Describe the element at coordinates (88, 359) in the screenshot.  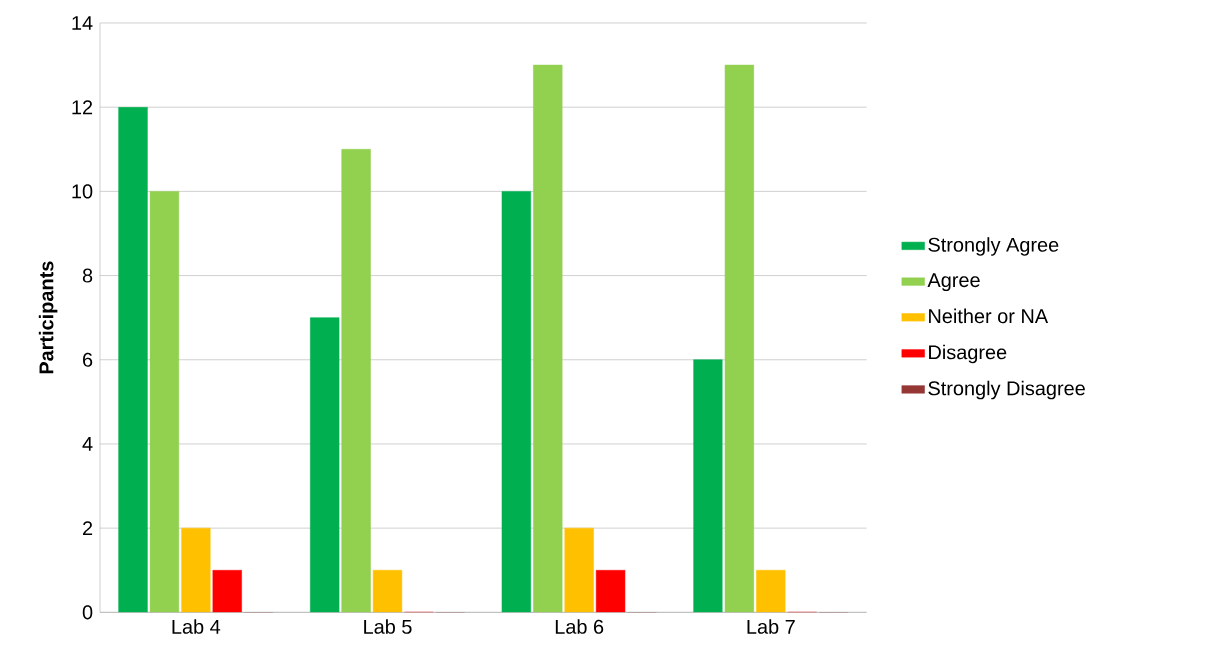
I see `y-tick-label: 6` at that location.